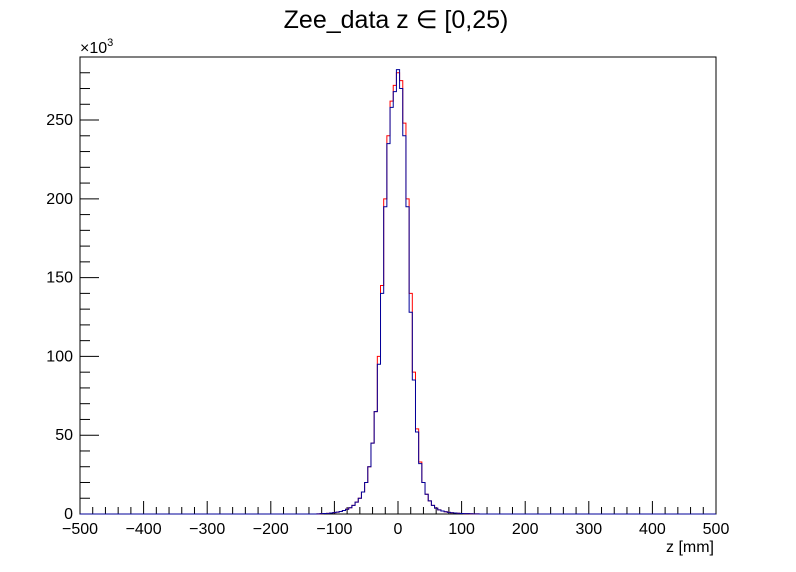 The image size is (796, 572). What do you see at coordinates (72, 289) in the screenshot?
I see `y-axis-ticks: 0 50 100 150 200 250` at bounding box center [72, 289].